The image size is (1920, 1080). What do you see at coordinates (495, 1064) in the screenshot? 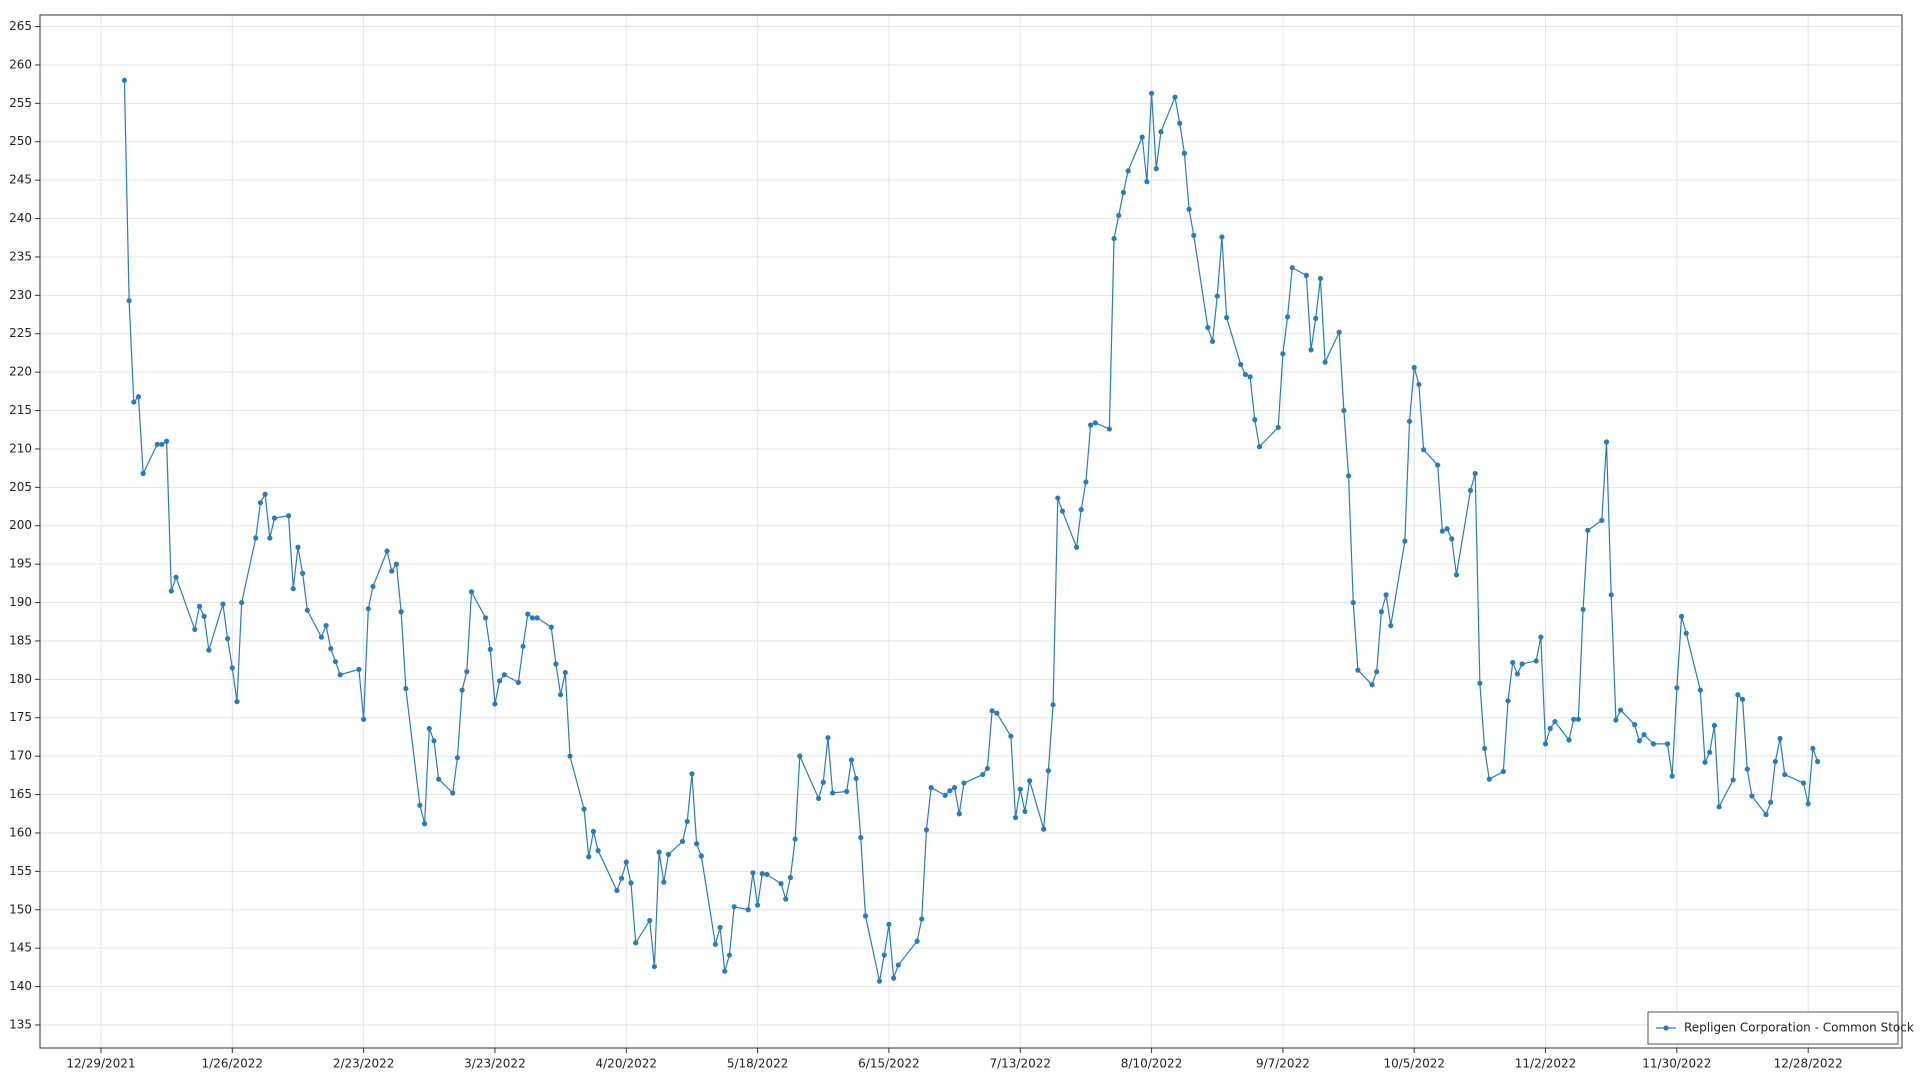
I see `x-tick-label: 3/23/2022` at bounding box center [495, 1064].